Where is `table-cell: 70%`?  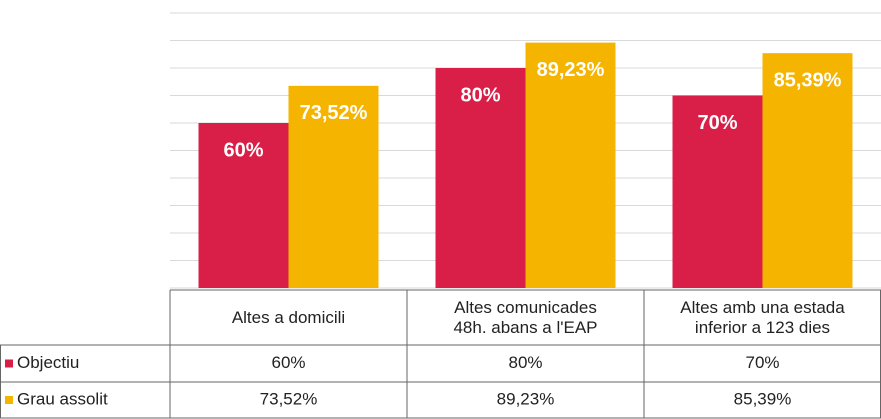
table-cell: 70% is located at coordinates (762, 362).